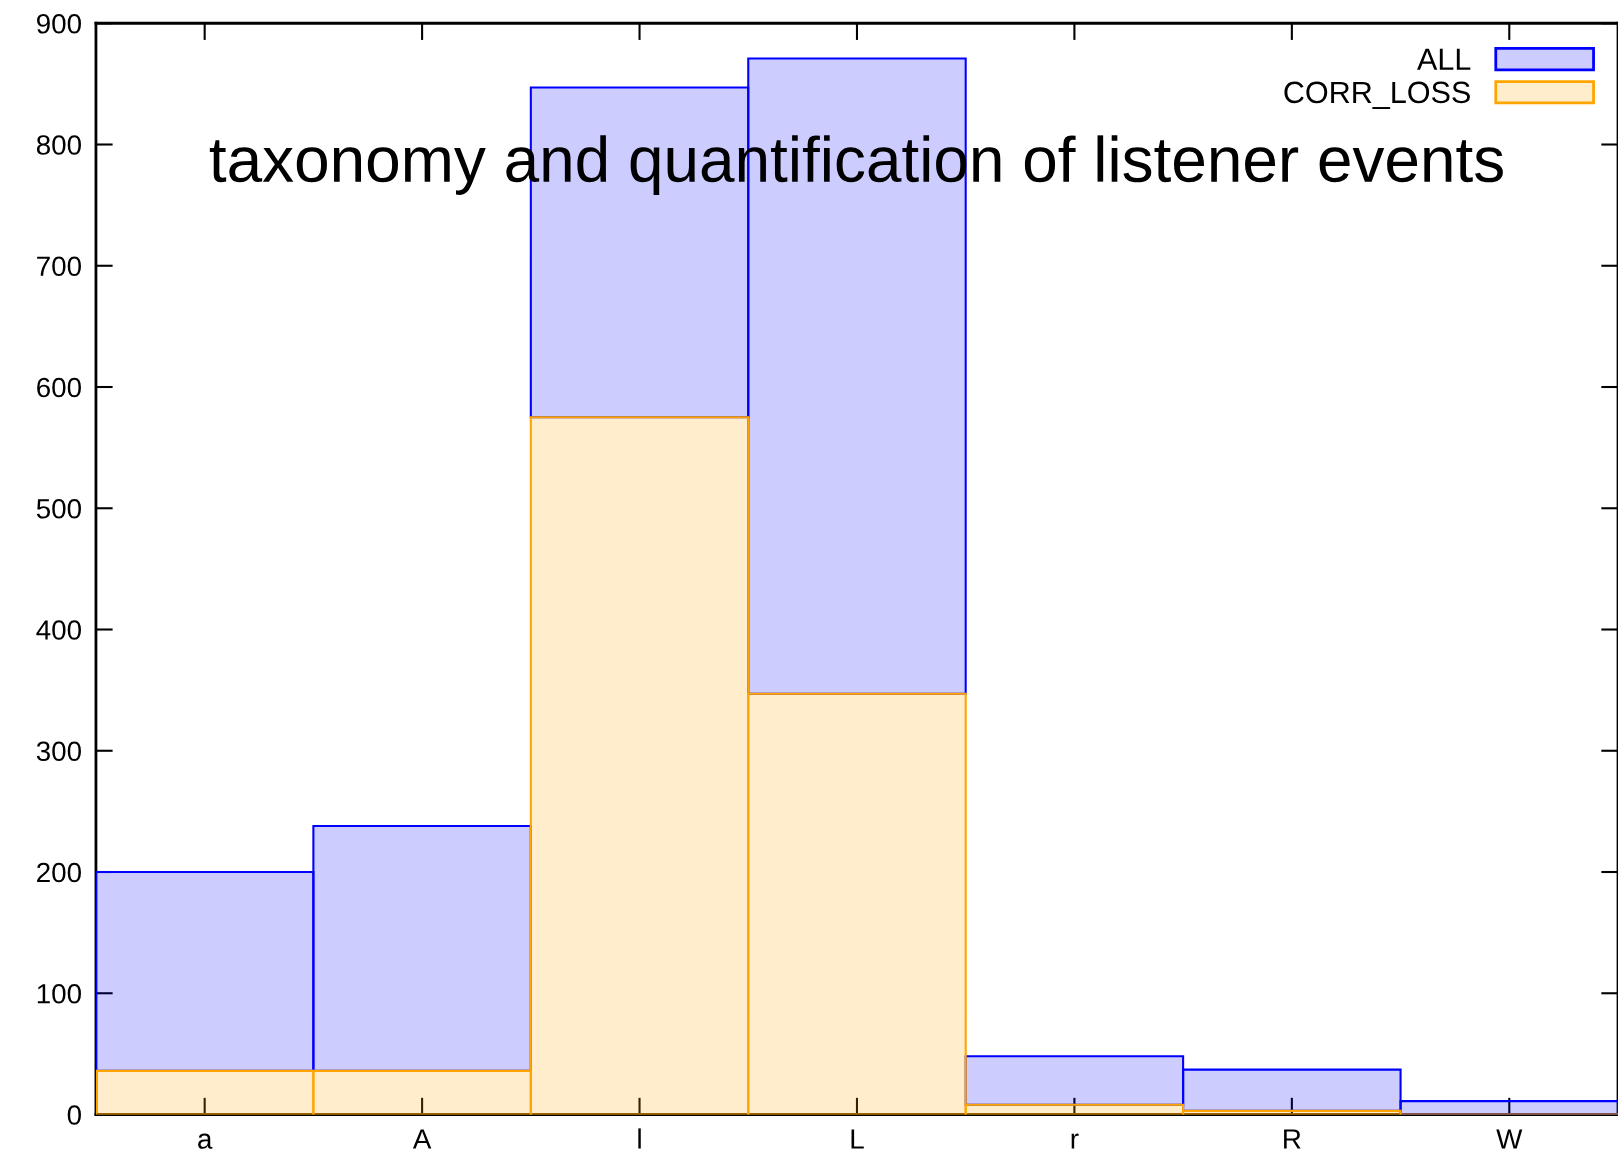  Describe the element at coordinates (1509, 1139) in the screenshot. I see `x-tick-label: W` at that location.